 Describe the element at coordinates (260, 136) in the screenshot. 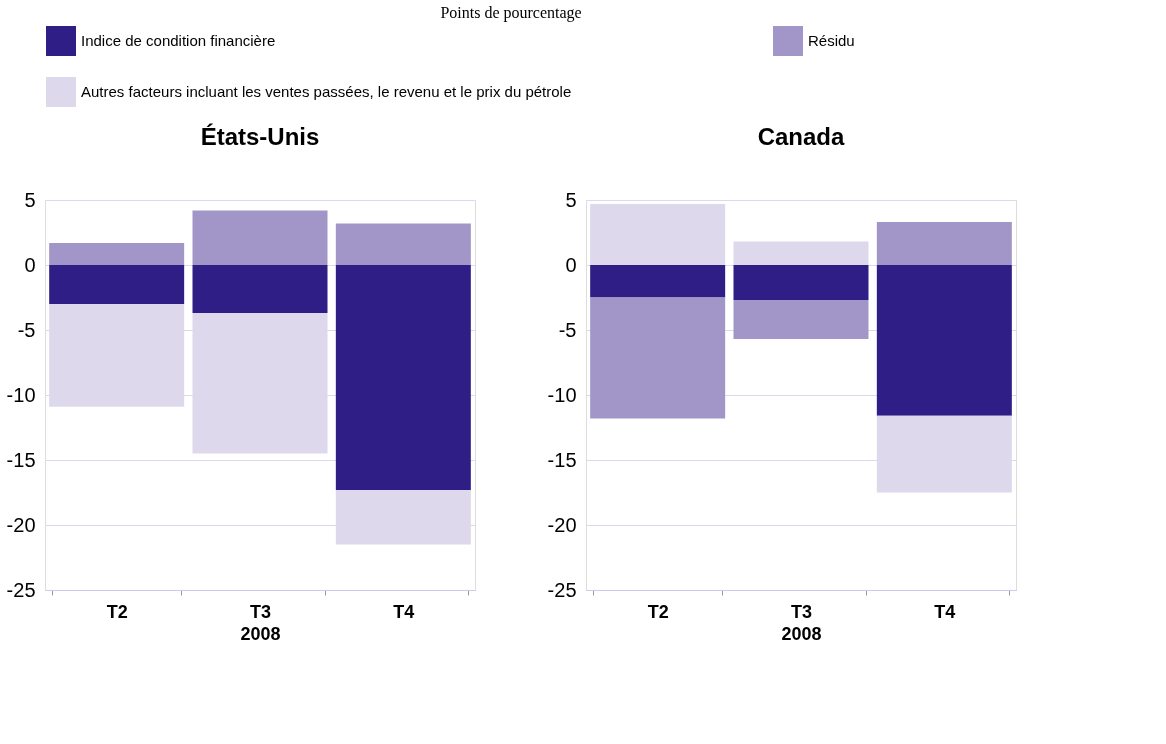

I see `chart-title: États-Unis` at that location.